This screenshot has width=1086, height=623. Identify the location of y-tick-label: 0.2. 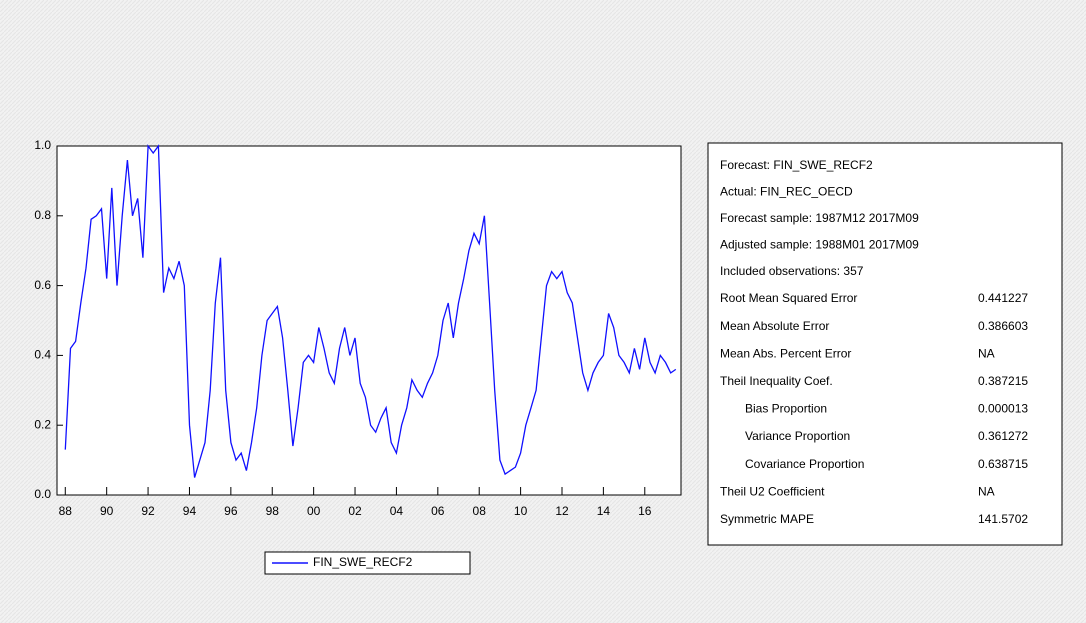
(42, 424).